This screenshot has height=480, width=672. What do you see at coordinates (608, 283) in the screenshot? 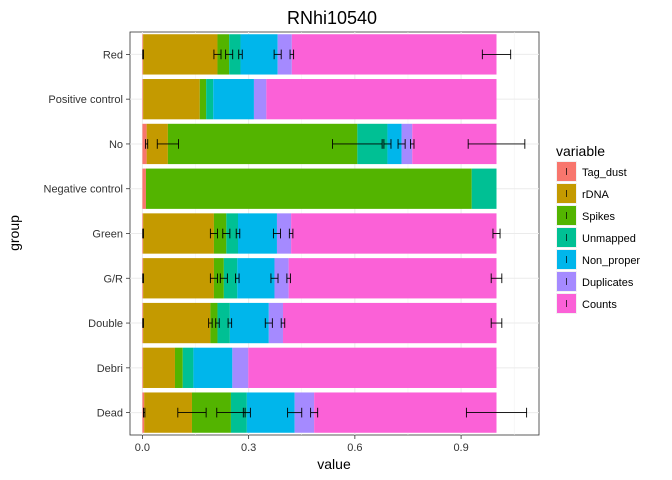
I see `legend-label-duplicates: Duplicates` at bounding box center [608, 283].